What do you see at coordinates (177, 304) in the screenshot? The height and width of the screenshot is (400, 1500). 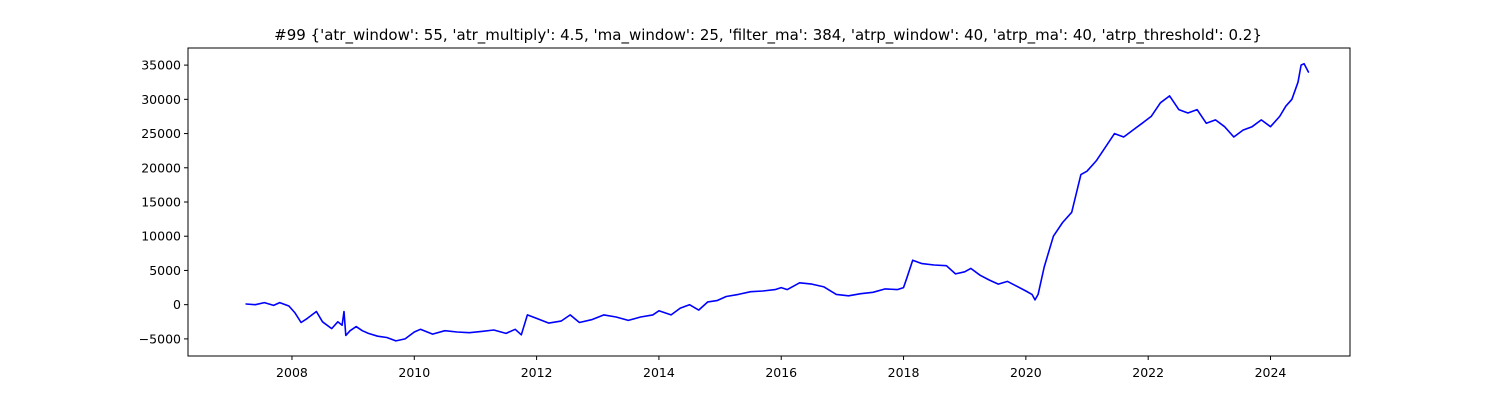 I see `y-tick-label: 0` at bounding box center [177, 304].